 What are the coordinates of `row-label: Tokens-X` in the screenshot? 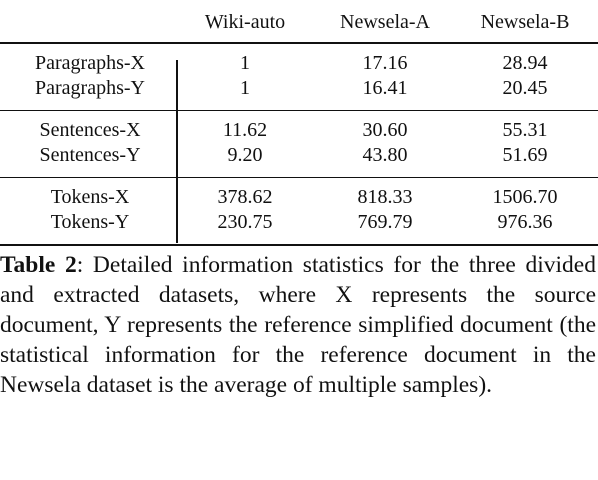 It's located at (90, 197).